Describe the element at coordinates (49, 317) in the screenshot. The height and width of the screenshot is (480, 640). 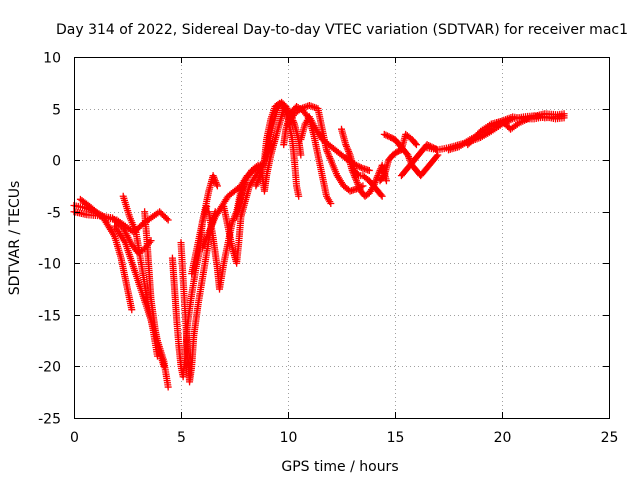
I see `y-tick-label: -15` at that location.